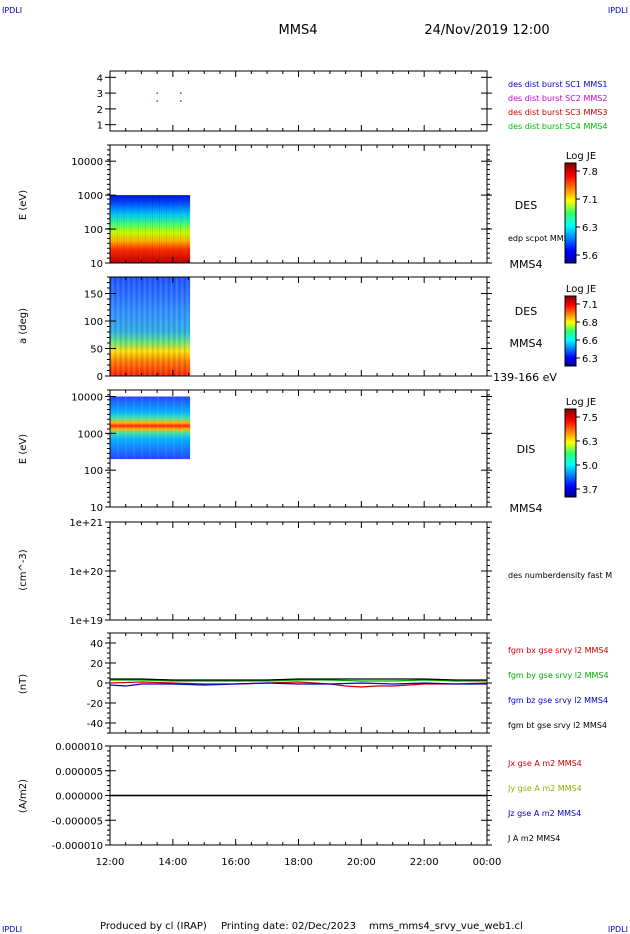  I want to click on y-axis-label: (A/m2), so click(23, 796).